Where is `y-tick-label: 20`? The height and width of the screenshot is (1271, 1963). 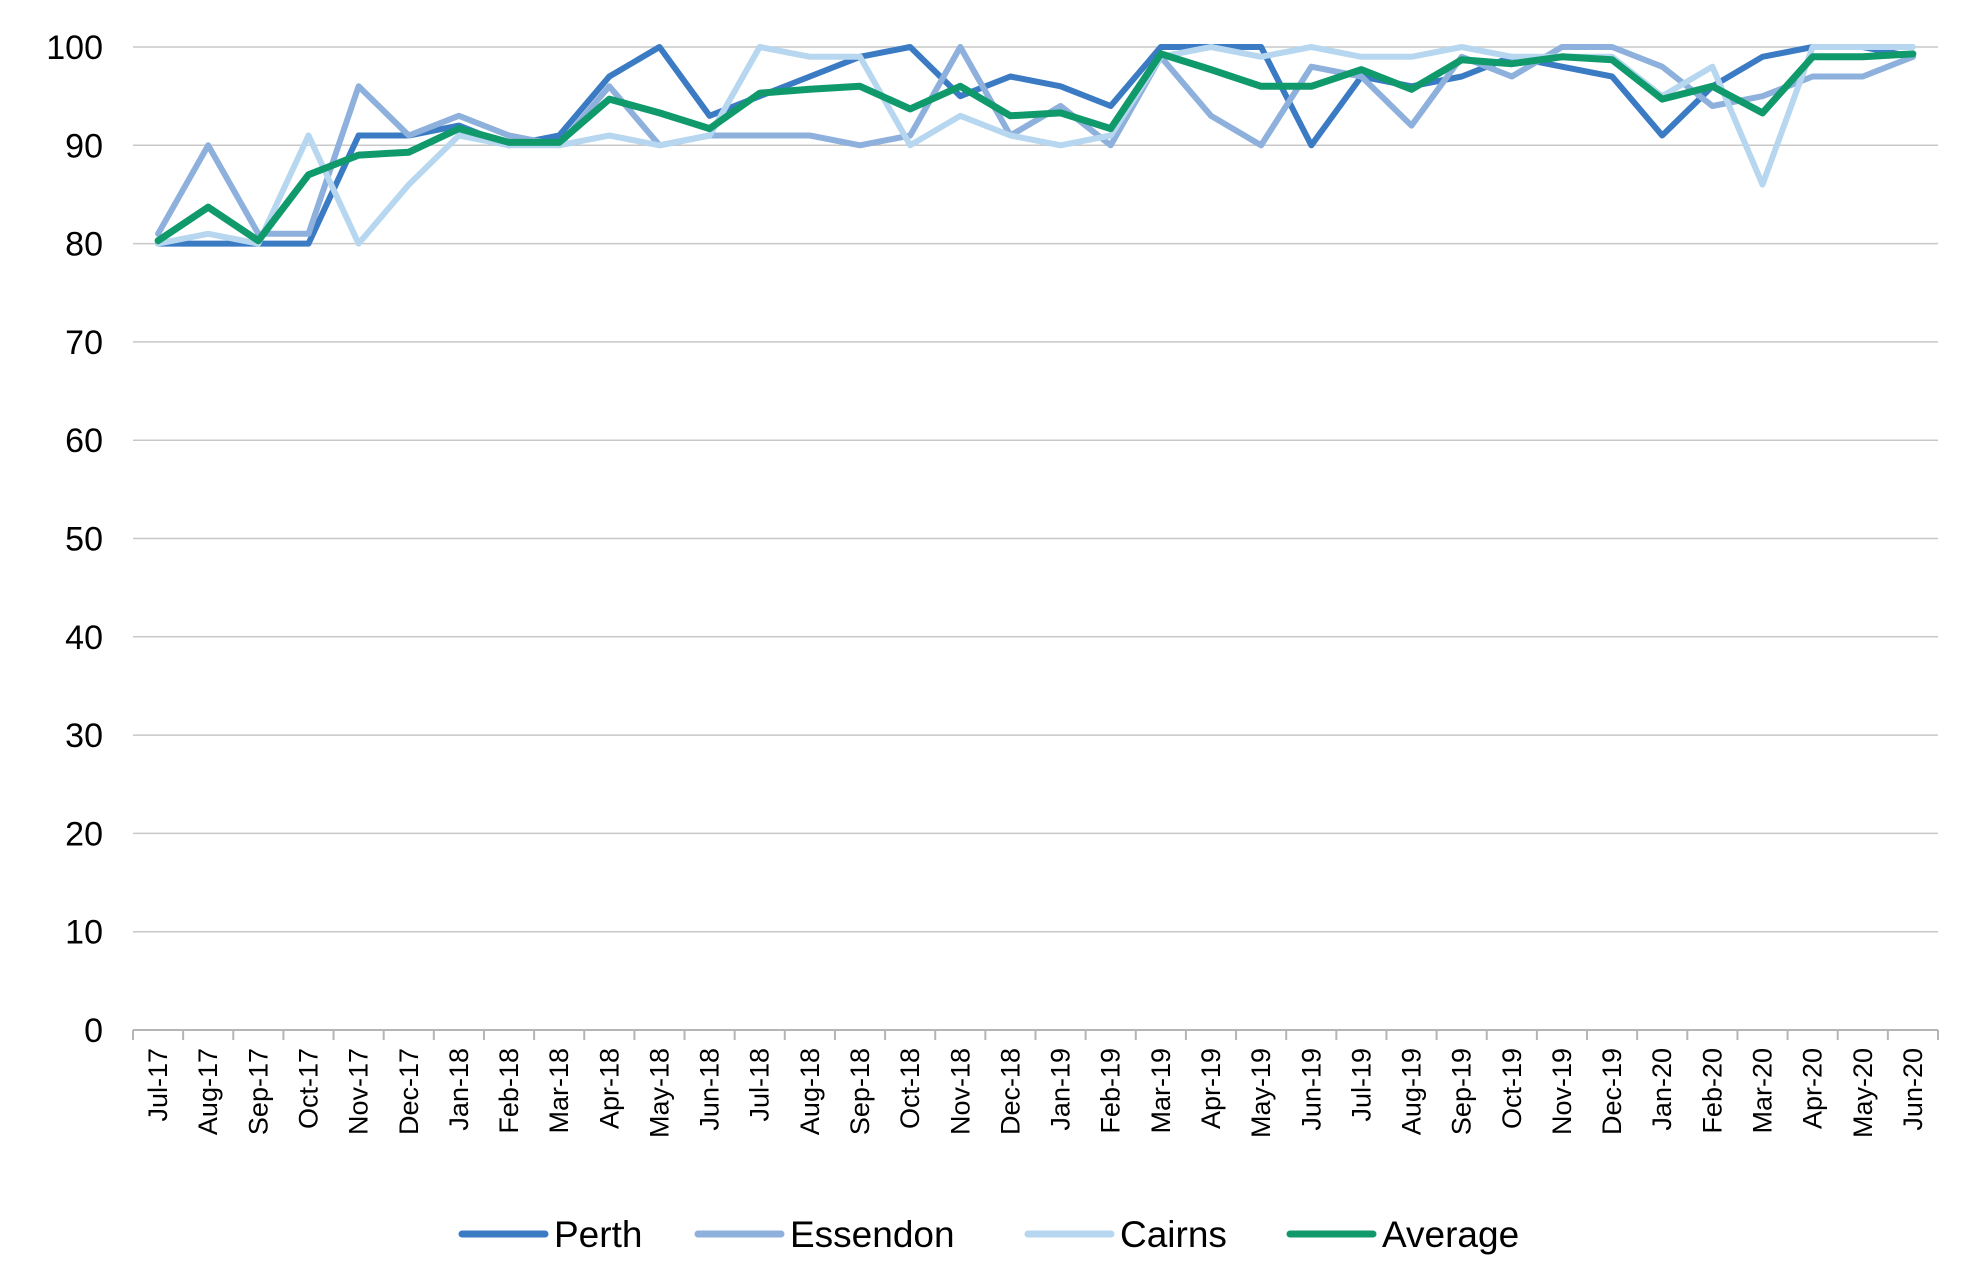
y-tick-label: 20 is located at coordinates (84, 834).